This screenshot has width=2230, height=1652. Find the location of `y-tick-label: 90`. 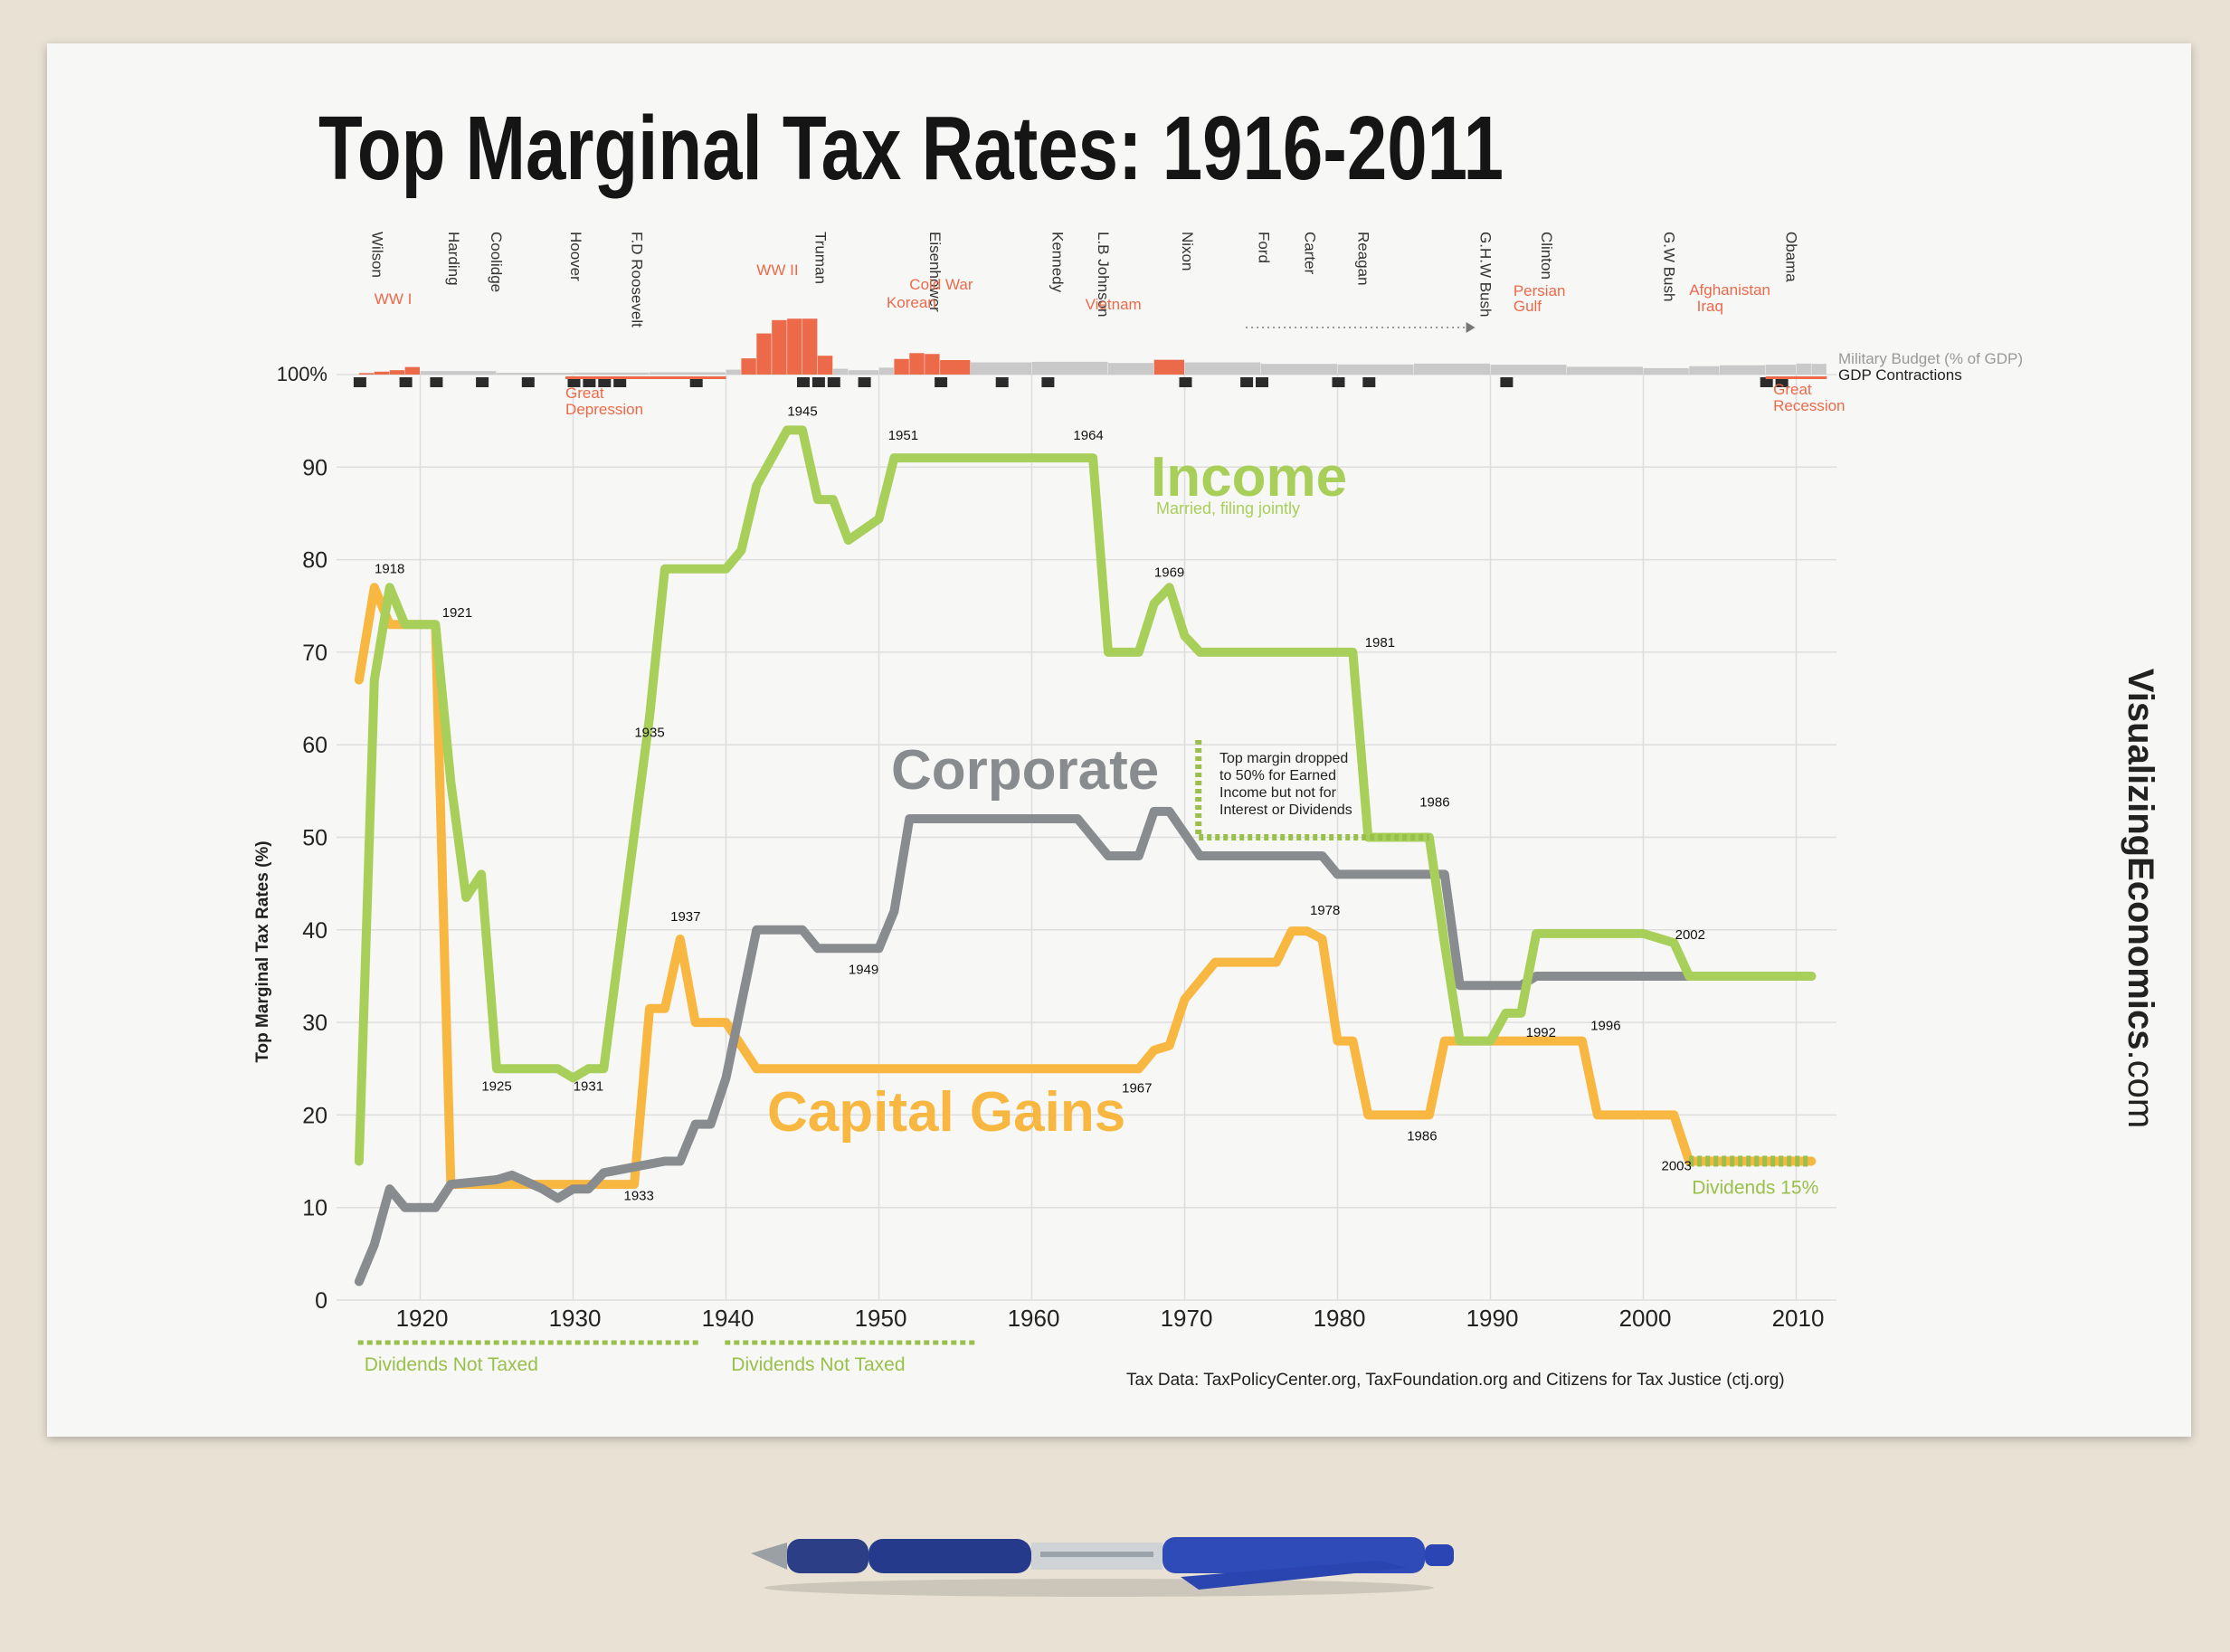

y-tick-label: 90 is located at coordinates (314, 467).